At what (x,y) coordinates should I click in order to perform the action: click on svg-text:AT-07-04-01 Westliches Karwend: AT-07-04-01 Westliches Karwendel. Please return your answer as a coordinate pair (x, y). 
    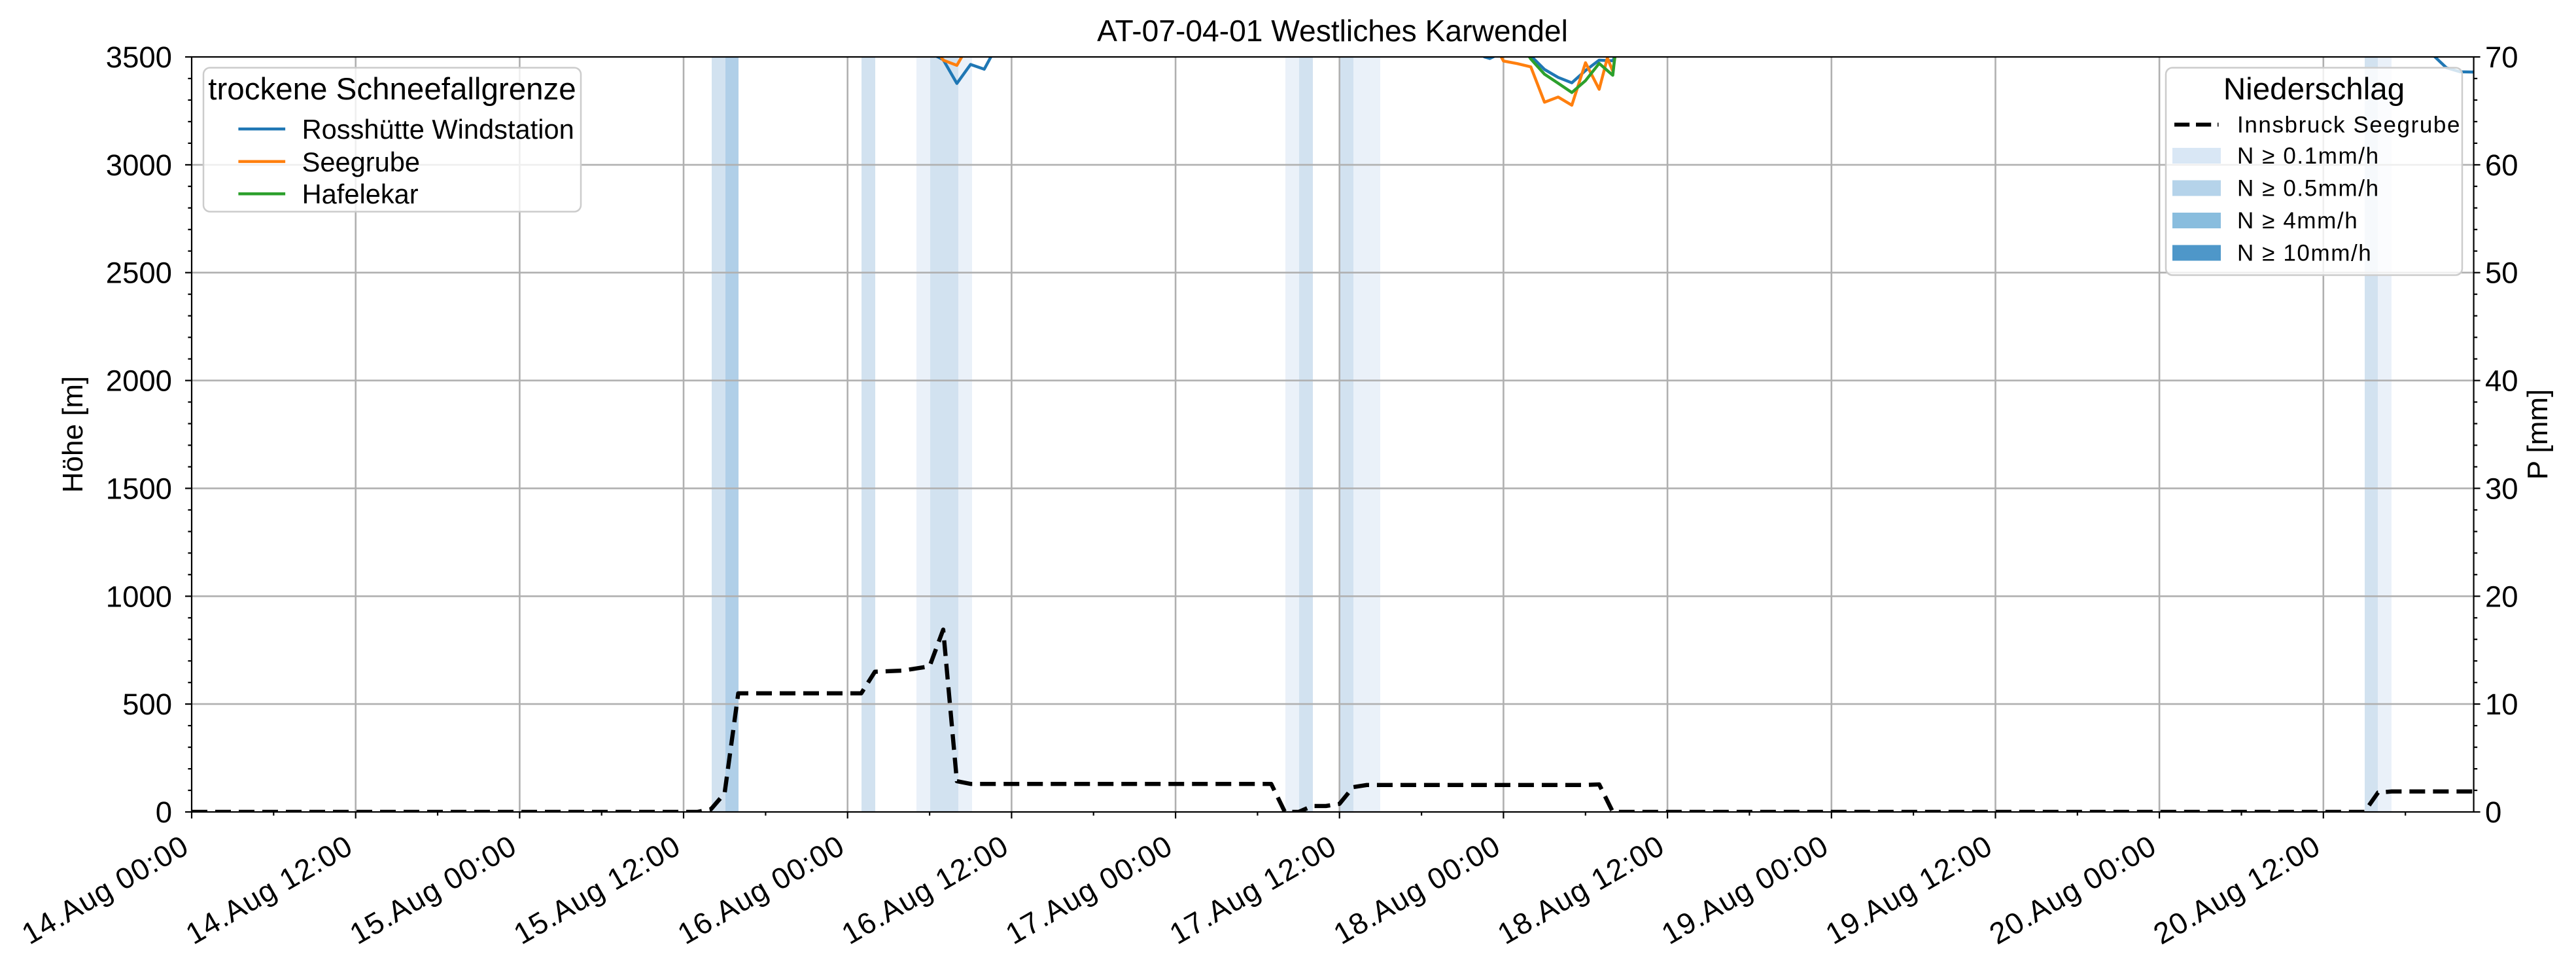
    Looking at the image, I should click on (1332, 31).